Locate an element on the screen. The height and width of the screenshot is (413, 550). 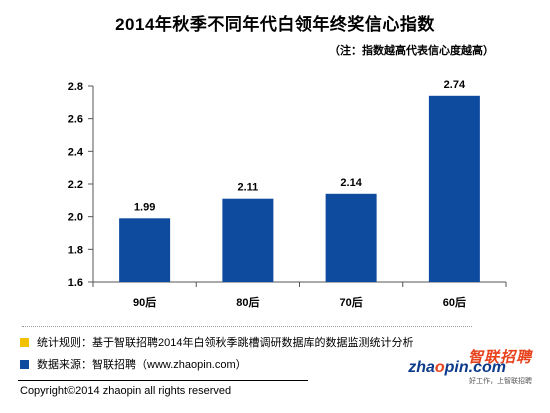
y-tick-label: 2.8 is located at coordinates (75, 87).